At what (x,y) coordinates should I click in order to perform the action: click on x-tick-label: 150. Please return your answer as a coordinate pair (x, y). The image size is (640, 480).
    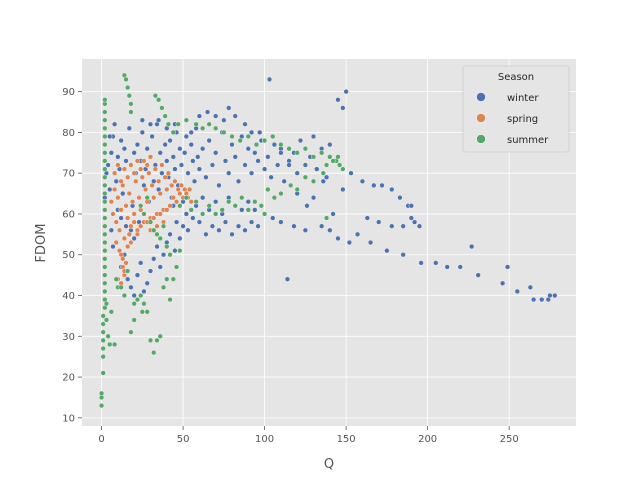
    Looking at the image, I should click on (346, 439).